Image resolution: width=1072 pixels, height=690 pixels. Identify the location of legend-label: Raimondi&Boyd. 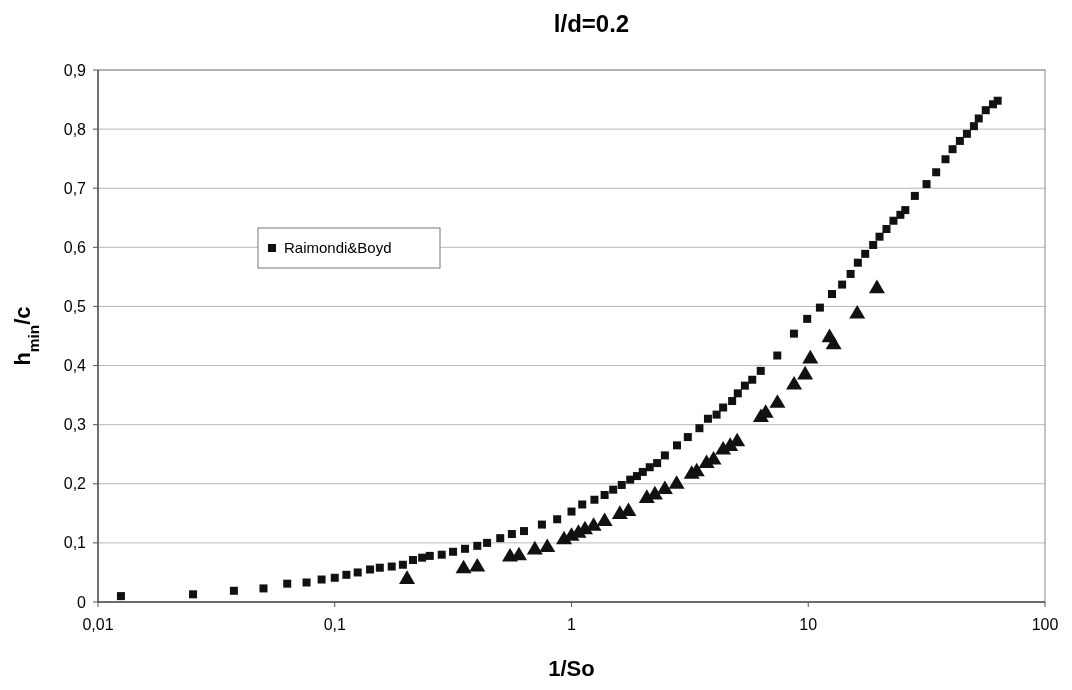
(338, 248).